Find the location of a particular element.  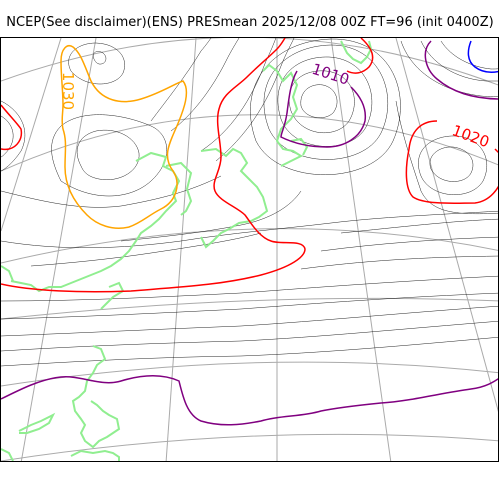

isobar-label-1020: 1020 is located at coordinates (471, 136).